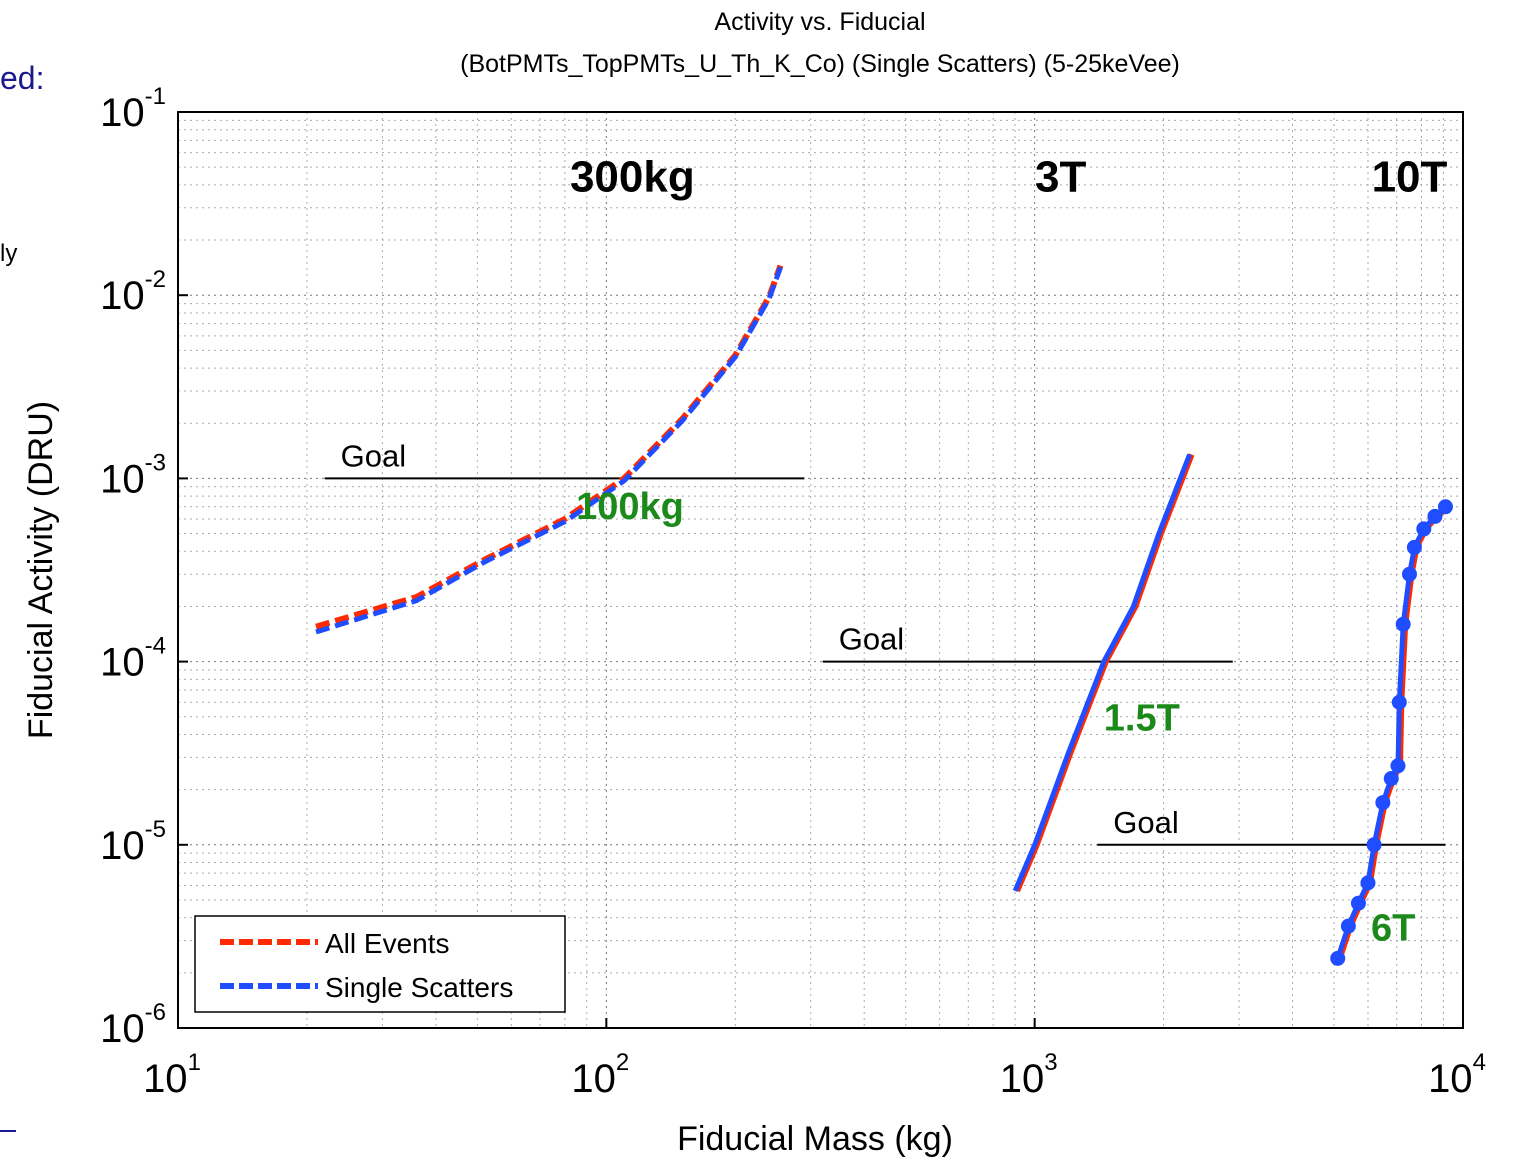  What do you see at coordinates (819, 22) in the screenshot?
I see `chart-title: Activity vs. Fiducial` at bounding box center [819, 22].